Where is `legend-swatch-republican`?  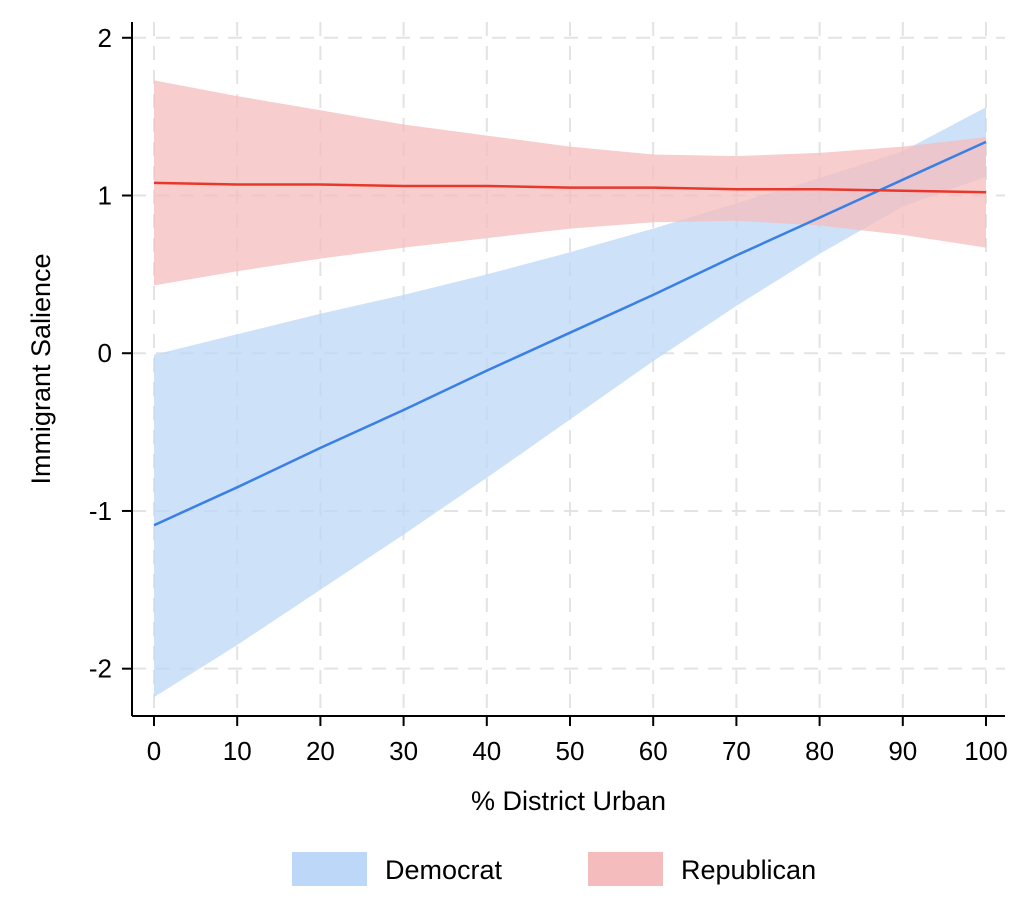
legend-swatch-republican is located at coordinates (625, 869).